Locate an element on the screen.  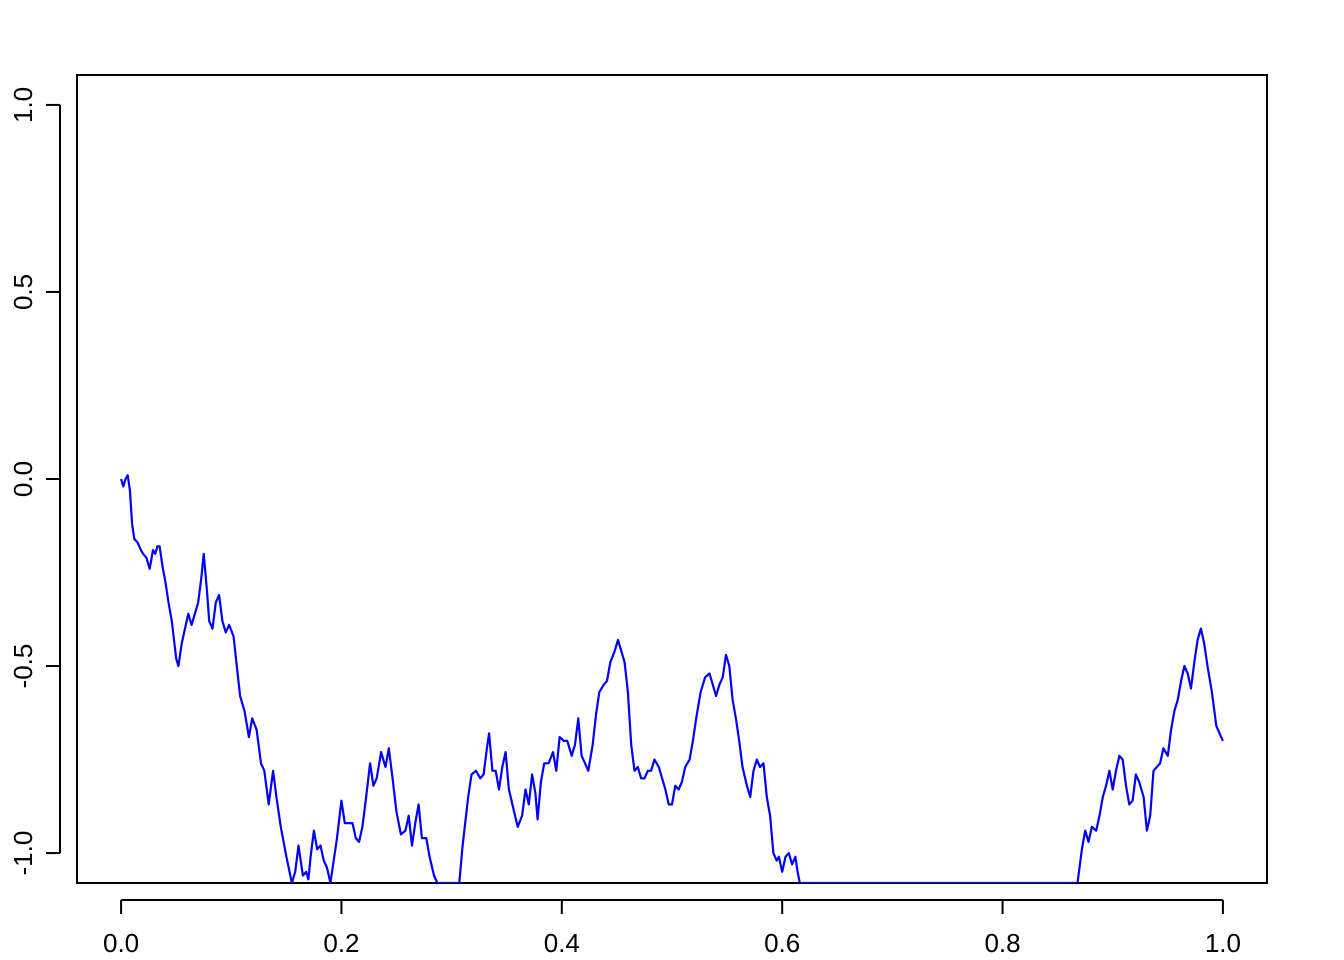
y-axis: -1.0 -0.5 0.0 0.5 1.0 is located at coordinates (34, 481).